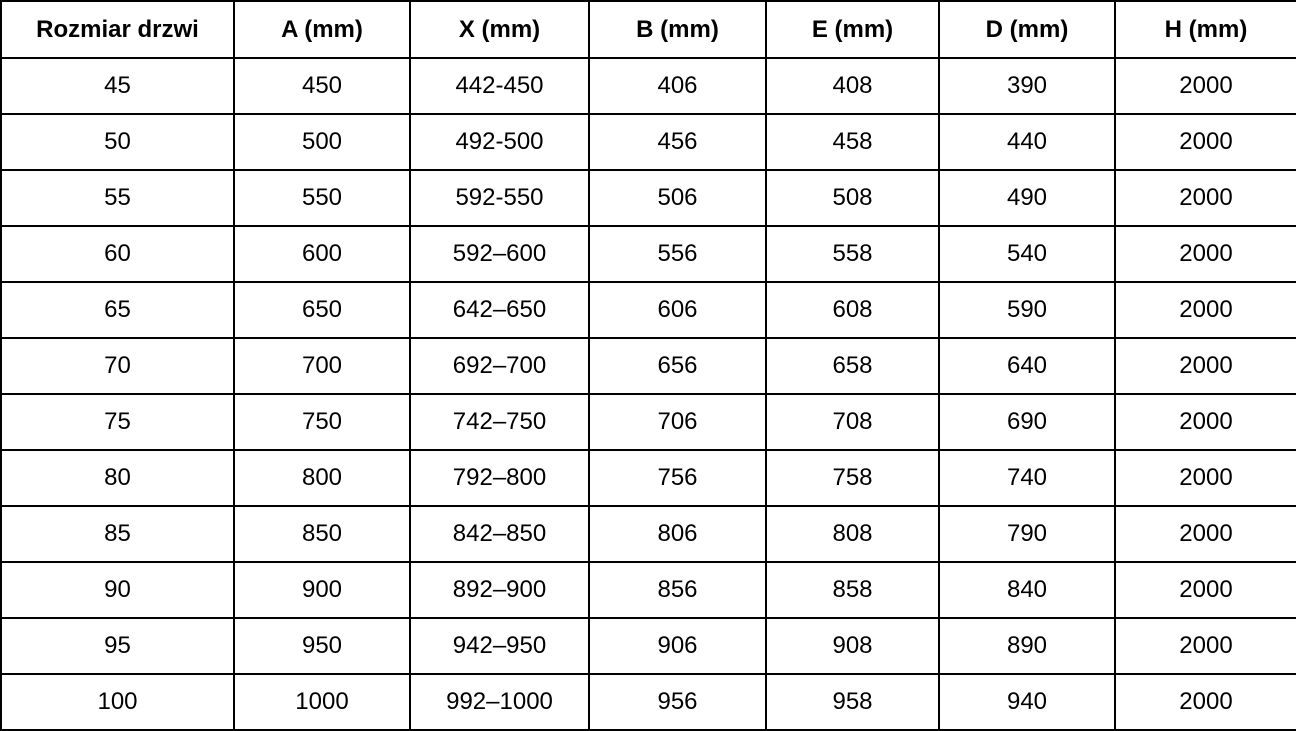 This screenshot has width=1296, height=731. I want to click on table-cell: 506, so click(677, 198).